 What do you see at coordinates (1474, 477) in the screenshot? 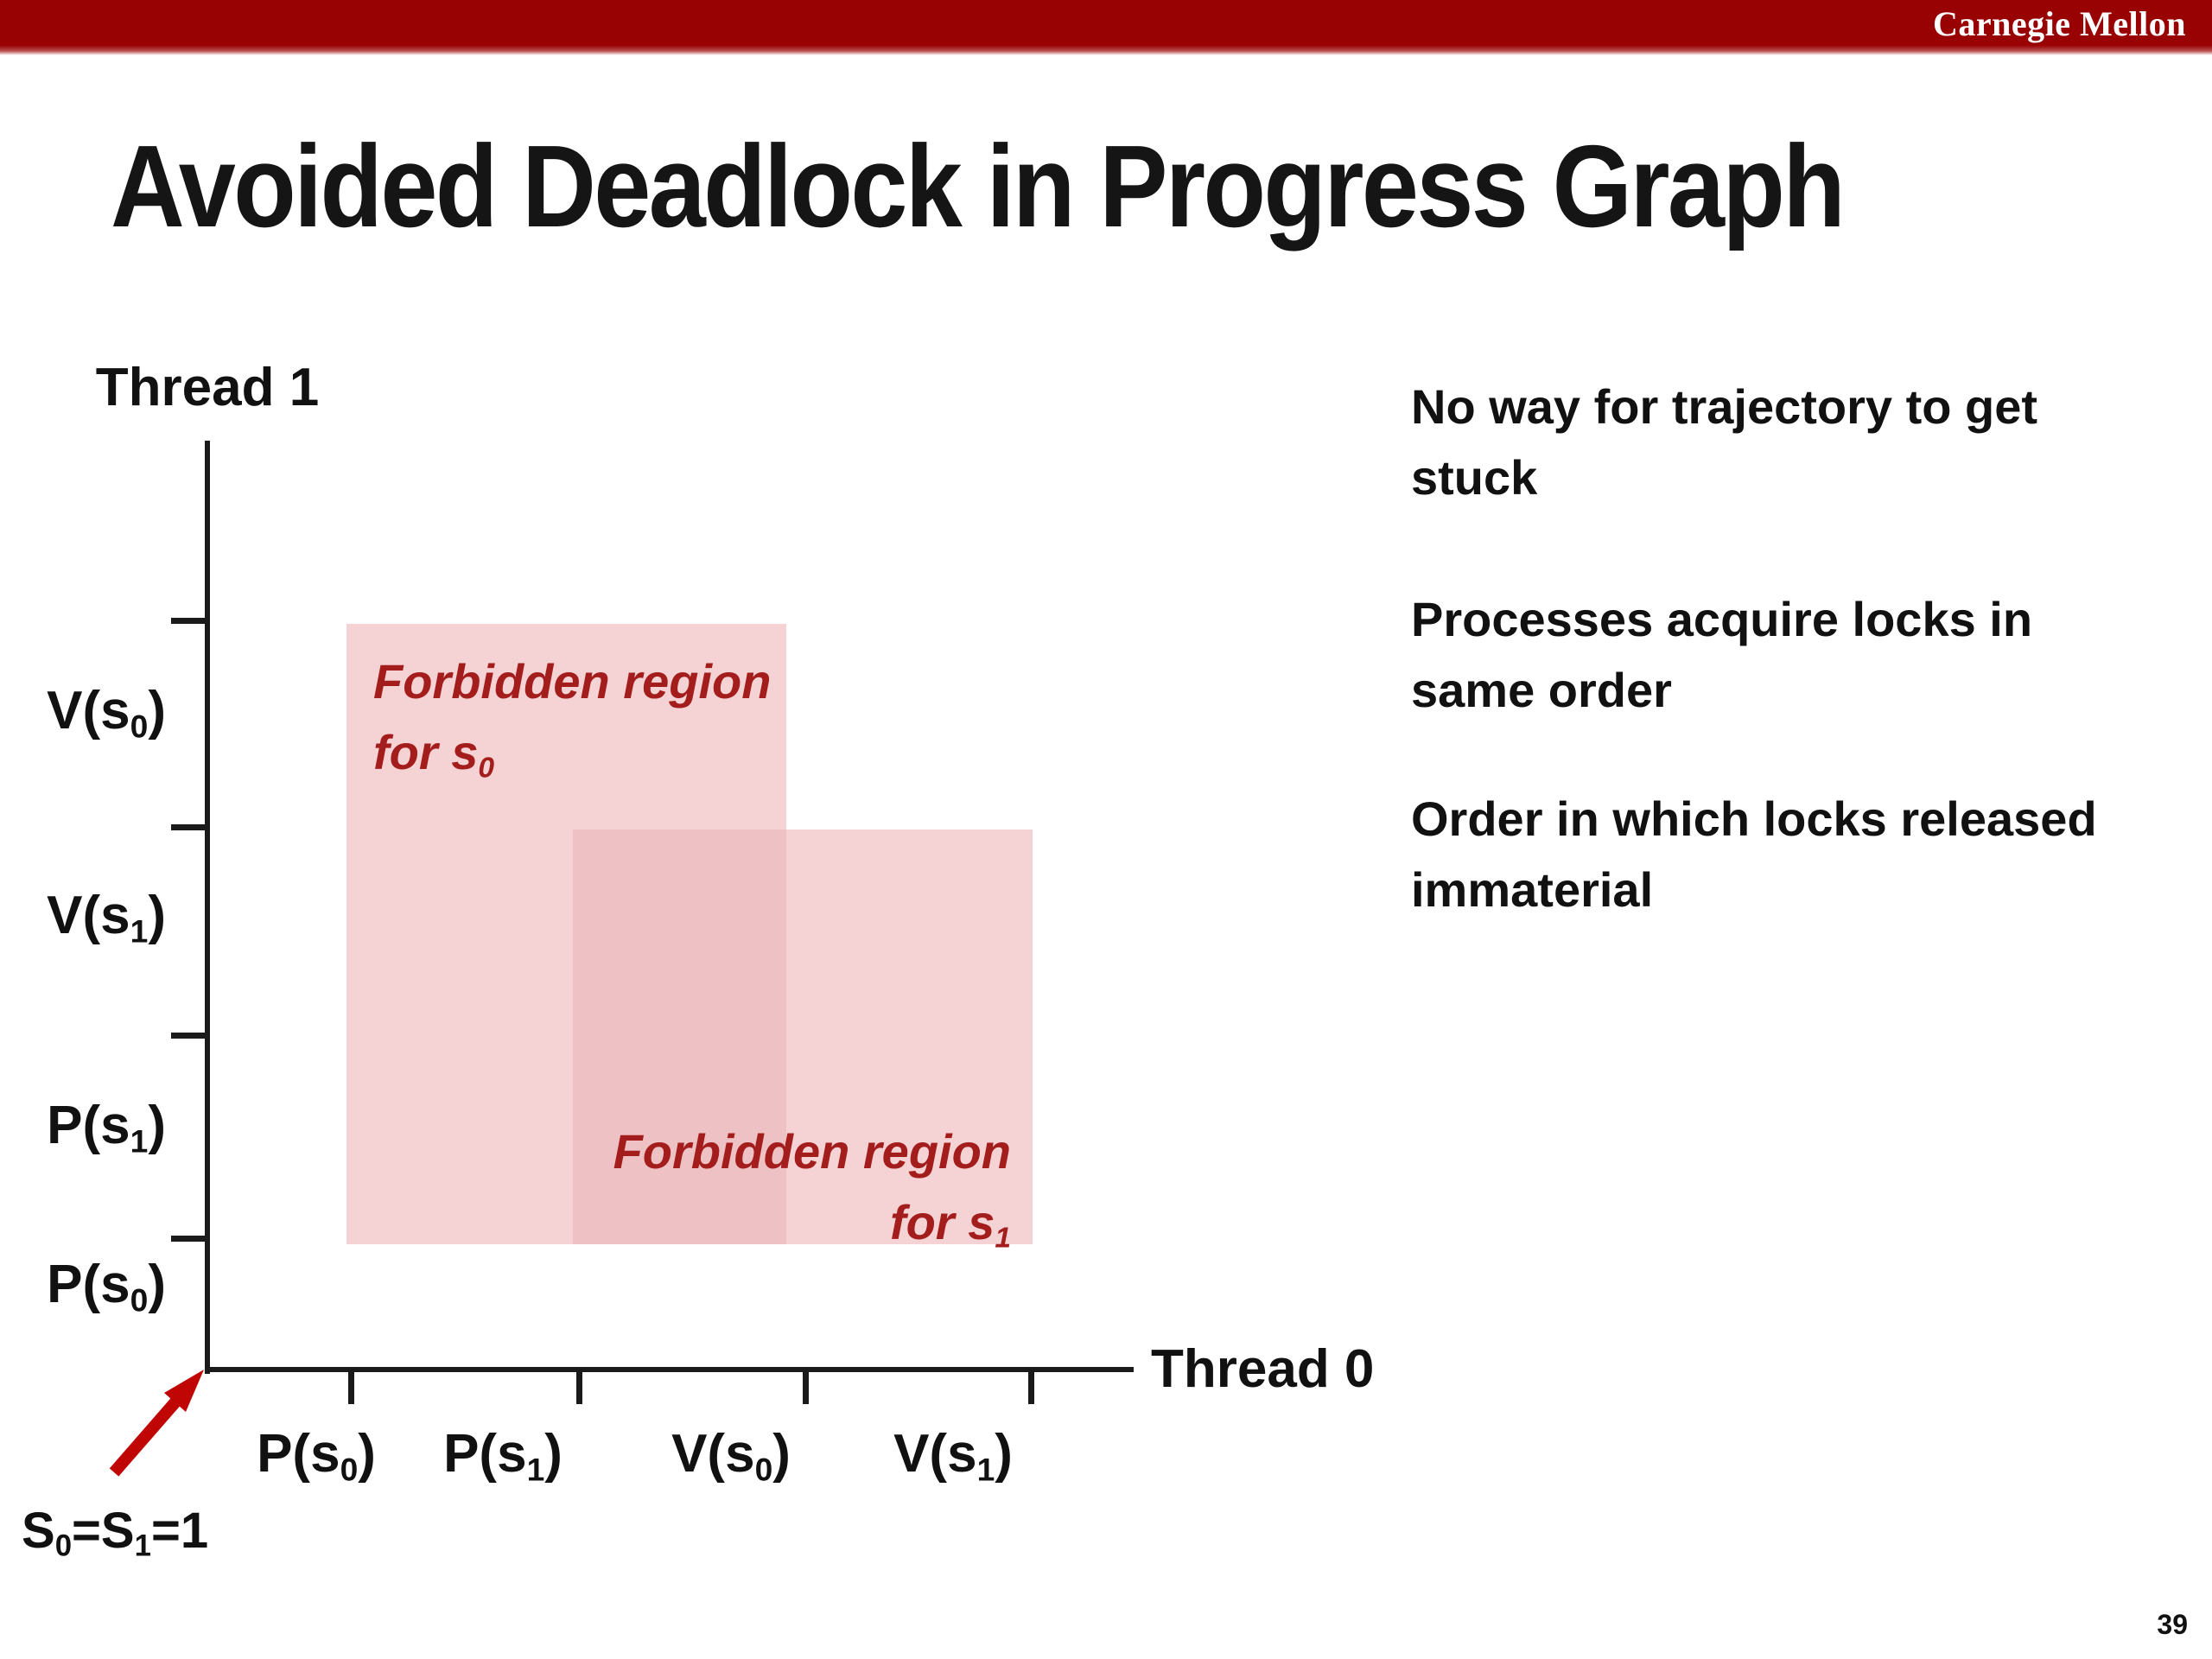
I see `note-line: stuck` at bounding box center [1474, 477].